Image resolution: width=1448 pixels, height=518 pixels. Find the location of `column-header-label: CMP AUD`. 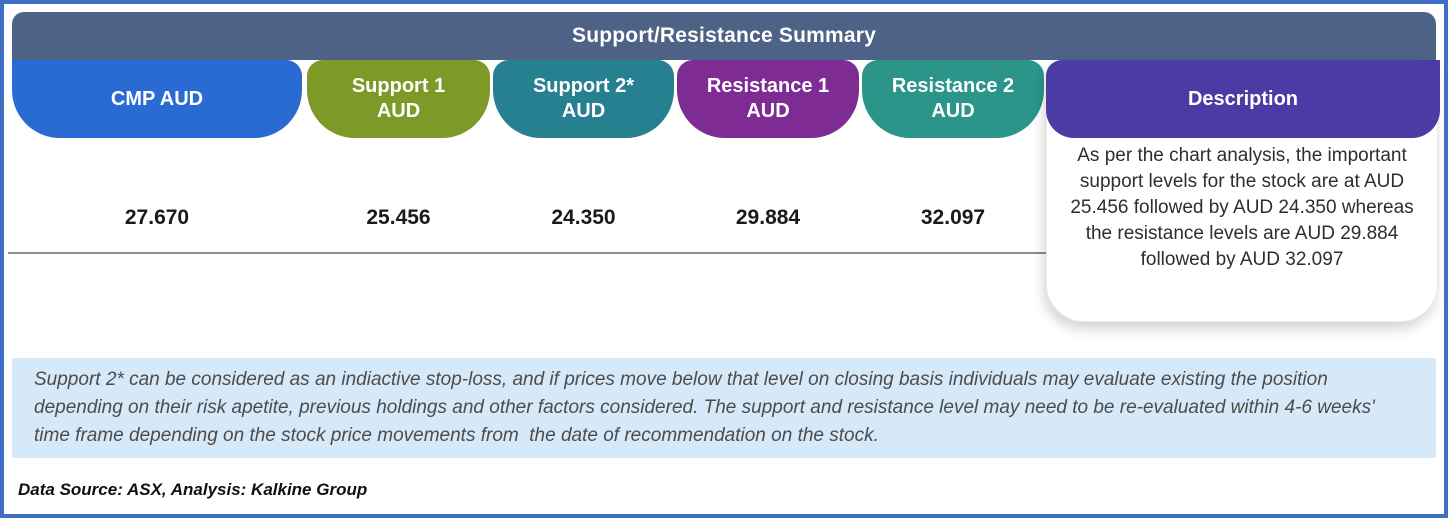

column-header-label: CMP AUD is located at coordinates (157, 98).